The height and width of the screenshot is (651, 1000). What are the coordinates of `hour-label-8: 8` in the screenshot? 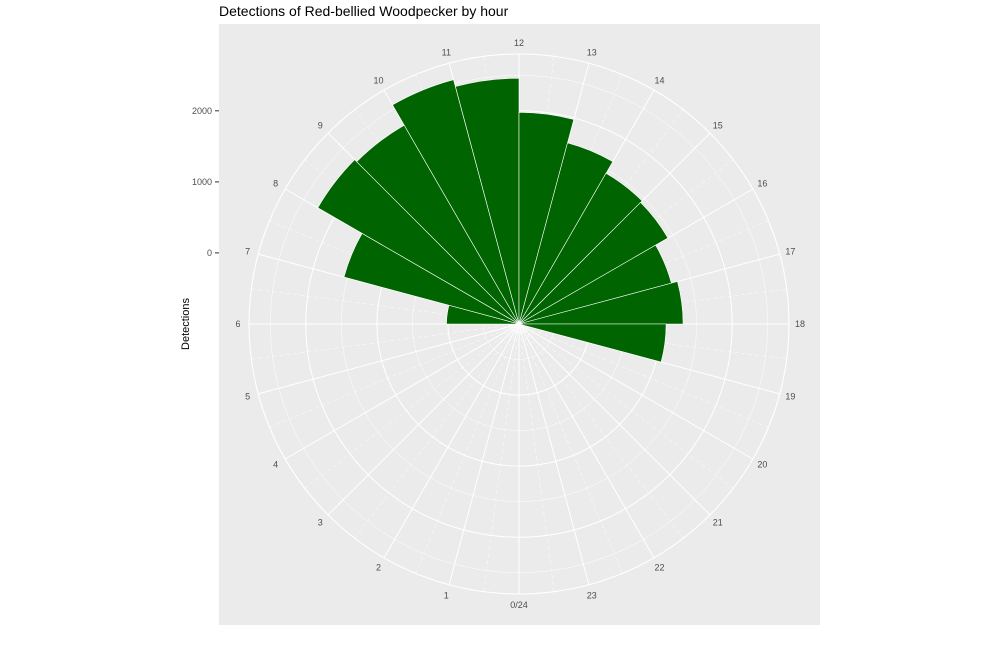 It's located at (275, 184).